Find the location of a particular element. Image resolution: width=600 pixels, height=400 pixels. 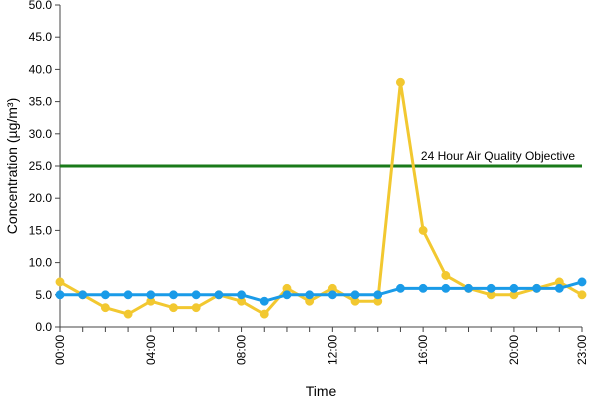

y-tick-label: 15.0 is located at coordinates (41, 230).